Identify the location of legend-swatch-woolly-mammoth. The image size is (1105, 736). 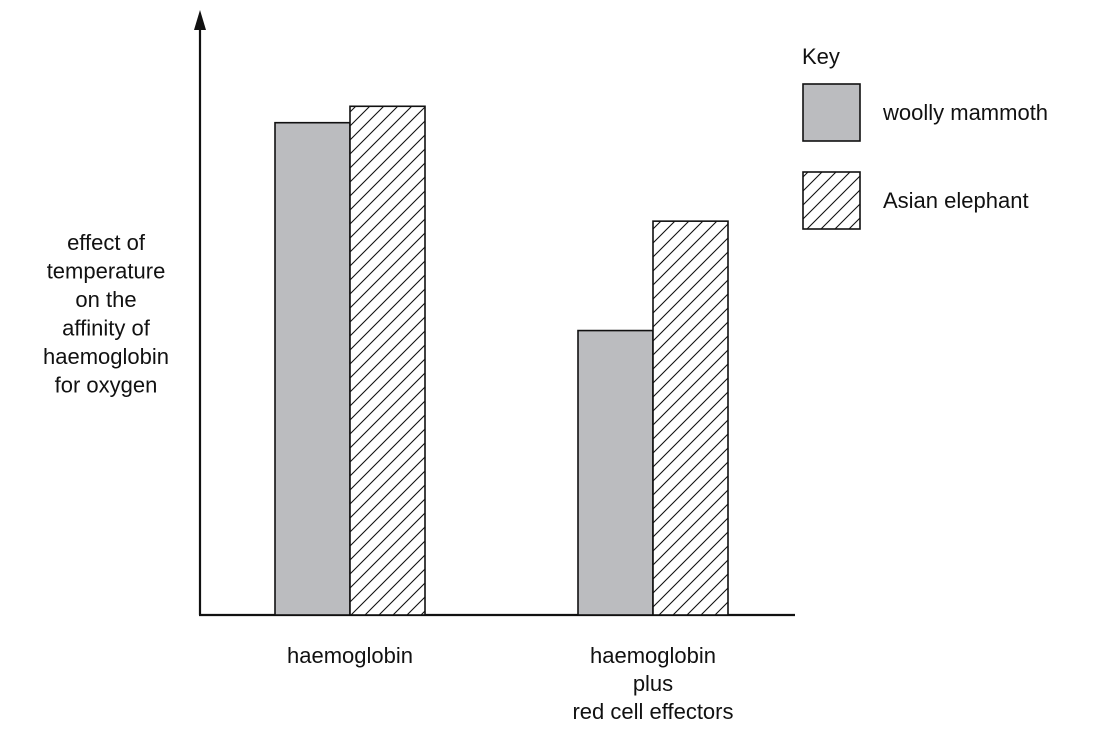
(831, 112).